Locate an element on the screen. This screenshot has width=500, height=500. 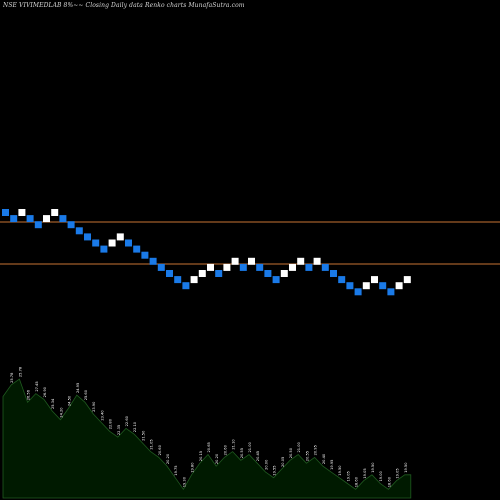
renko-bricks is located at coordinates (206, 252).